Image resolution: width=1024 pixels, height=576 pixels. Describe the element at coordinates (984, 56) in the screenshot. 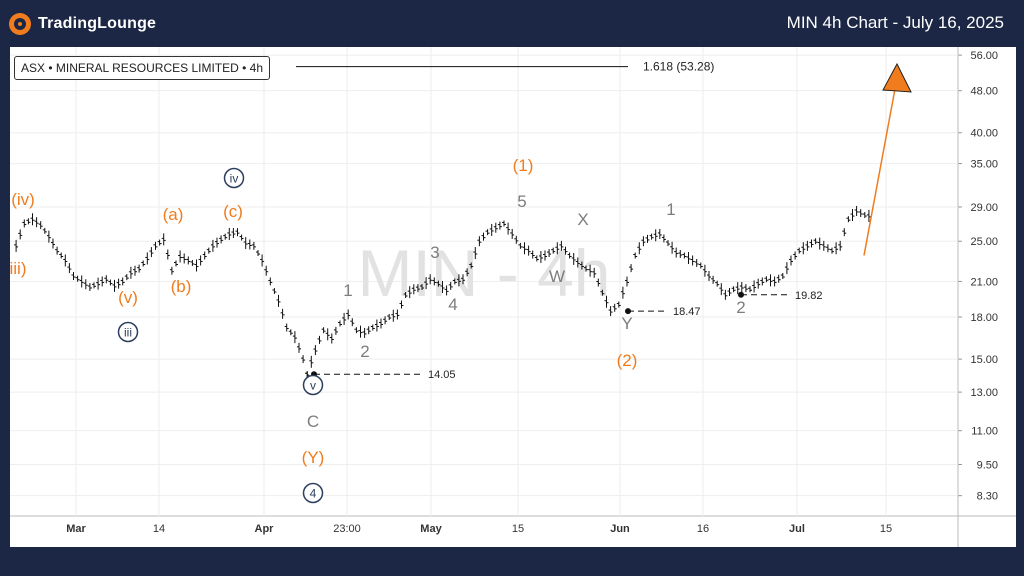

I see `y-tick-label: 56.00` at that location.